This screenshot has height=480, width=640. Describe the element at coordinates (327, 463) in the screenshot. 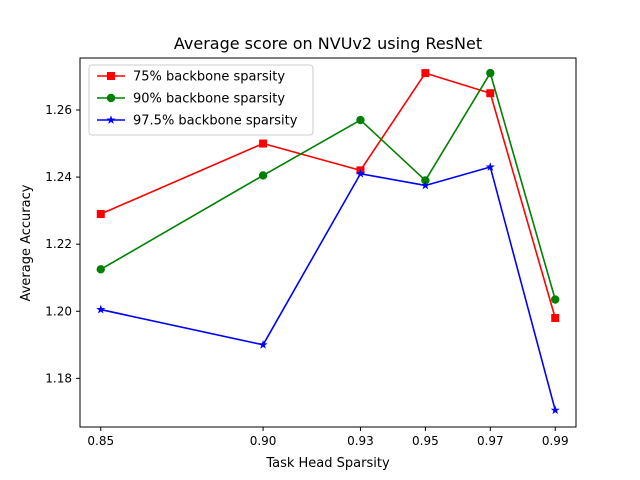

I see `x-axis-label: Task Head Sparsity` at that location.